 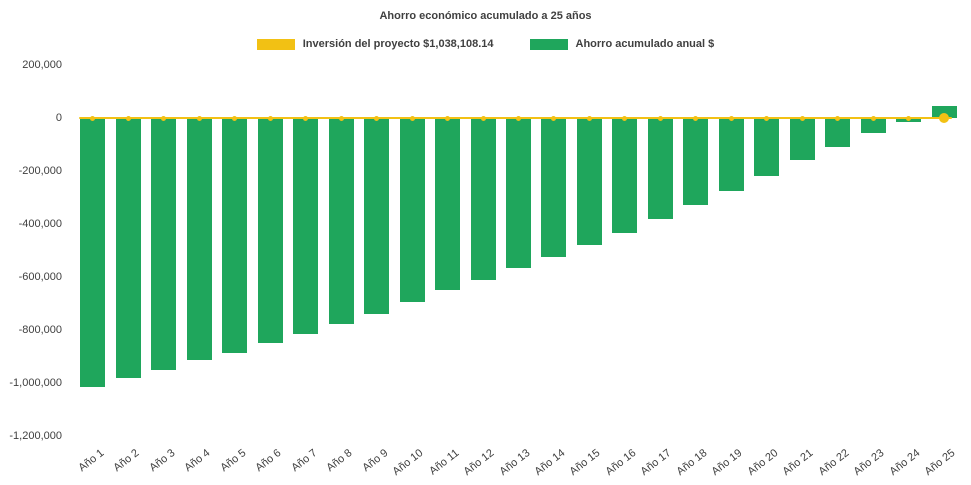 What do you see at coordinates (35, 436) in the screenshot?
I see `y-axis-label: -1,200,000` at bounding box center [35, 436].